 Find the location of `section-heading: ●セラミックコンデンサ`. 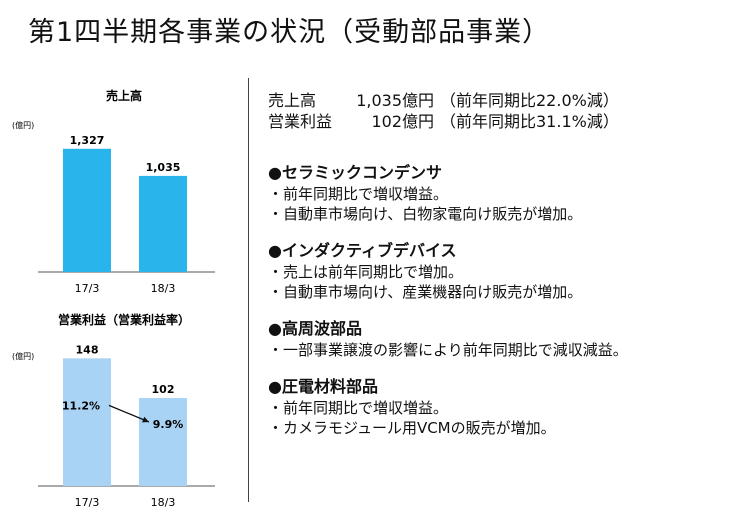

section-heading: ●セラミックコンデンサ is located at coordinates (355, 172).